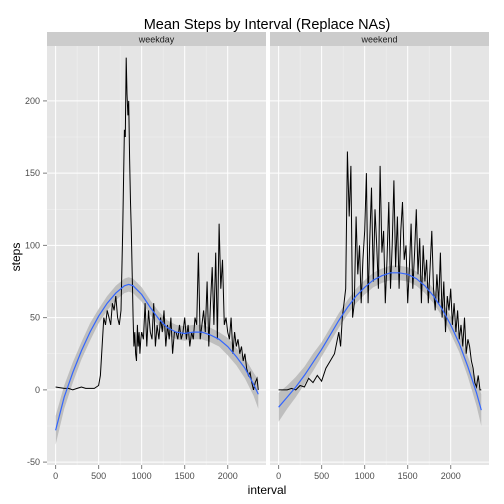  What do you see at coordinates (267, 490) in the screenshot?
I see `x-axis-label: interval` at bounding box center [267, 490].